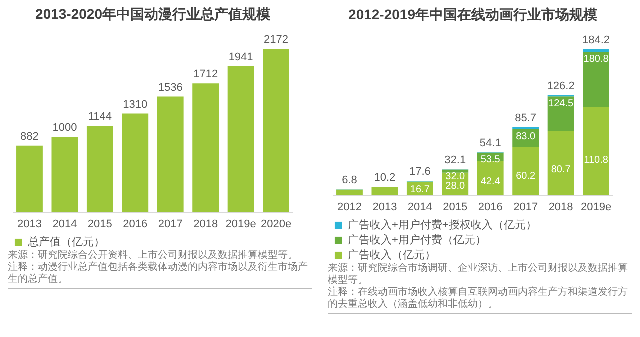  What do you see at coordinates (490, 182) in the screenshot?
I see `data-label: 42.4` at bounding box center [490, 182].